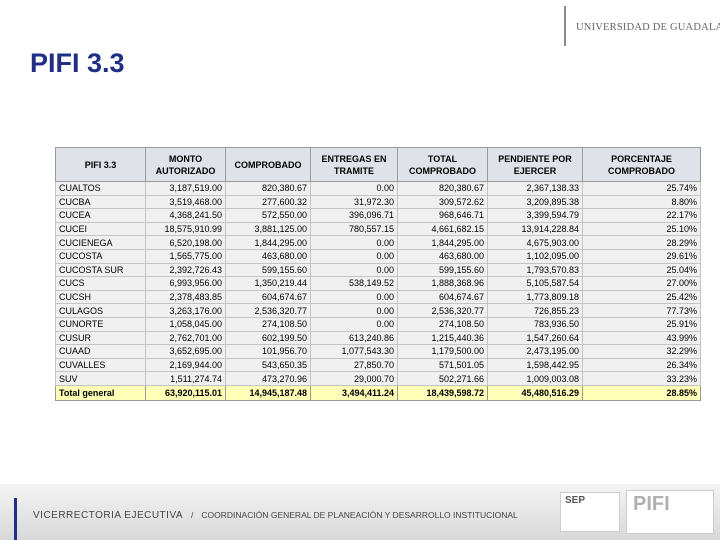 This screenshot has height=540, width=720. I want to click on table-cell: 1,547,260.64, so click(535, 338).